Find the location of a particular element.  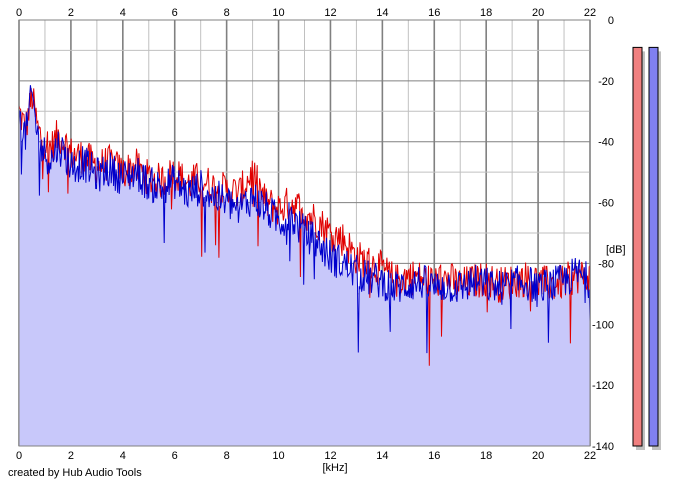

y-tick-label: -140 is located at coordinates (603, 447).